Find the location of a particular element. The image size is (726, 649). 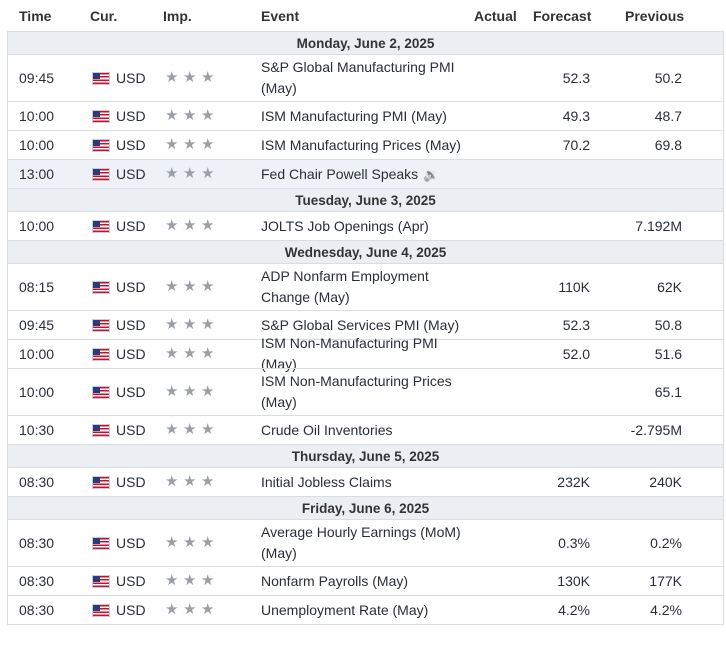

event-name-text: S&P Global Services PMI (May) is located at coordinates (360, 324).